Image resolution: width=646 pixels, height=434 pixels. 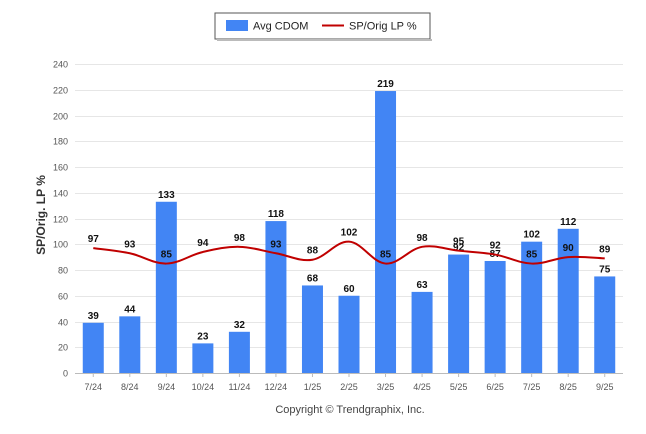 What do you see at coordinates (349, 387) in the screenshot?
I see `x-tick-label: 2/25` at bounding box center [349, 387].